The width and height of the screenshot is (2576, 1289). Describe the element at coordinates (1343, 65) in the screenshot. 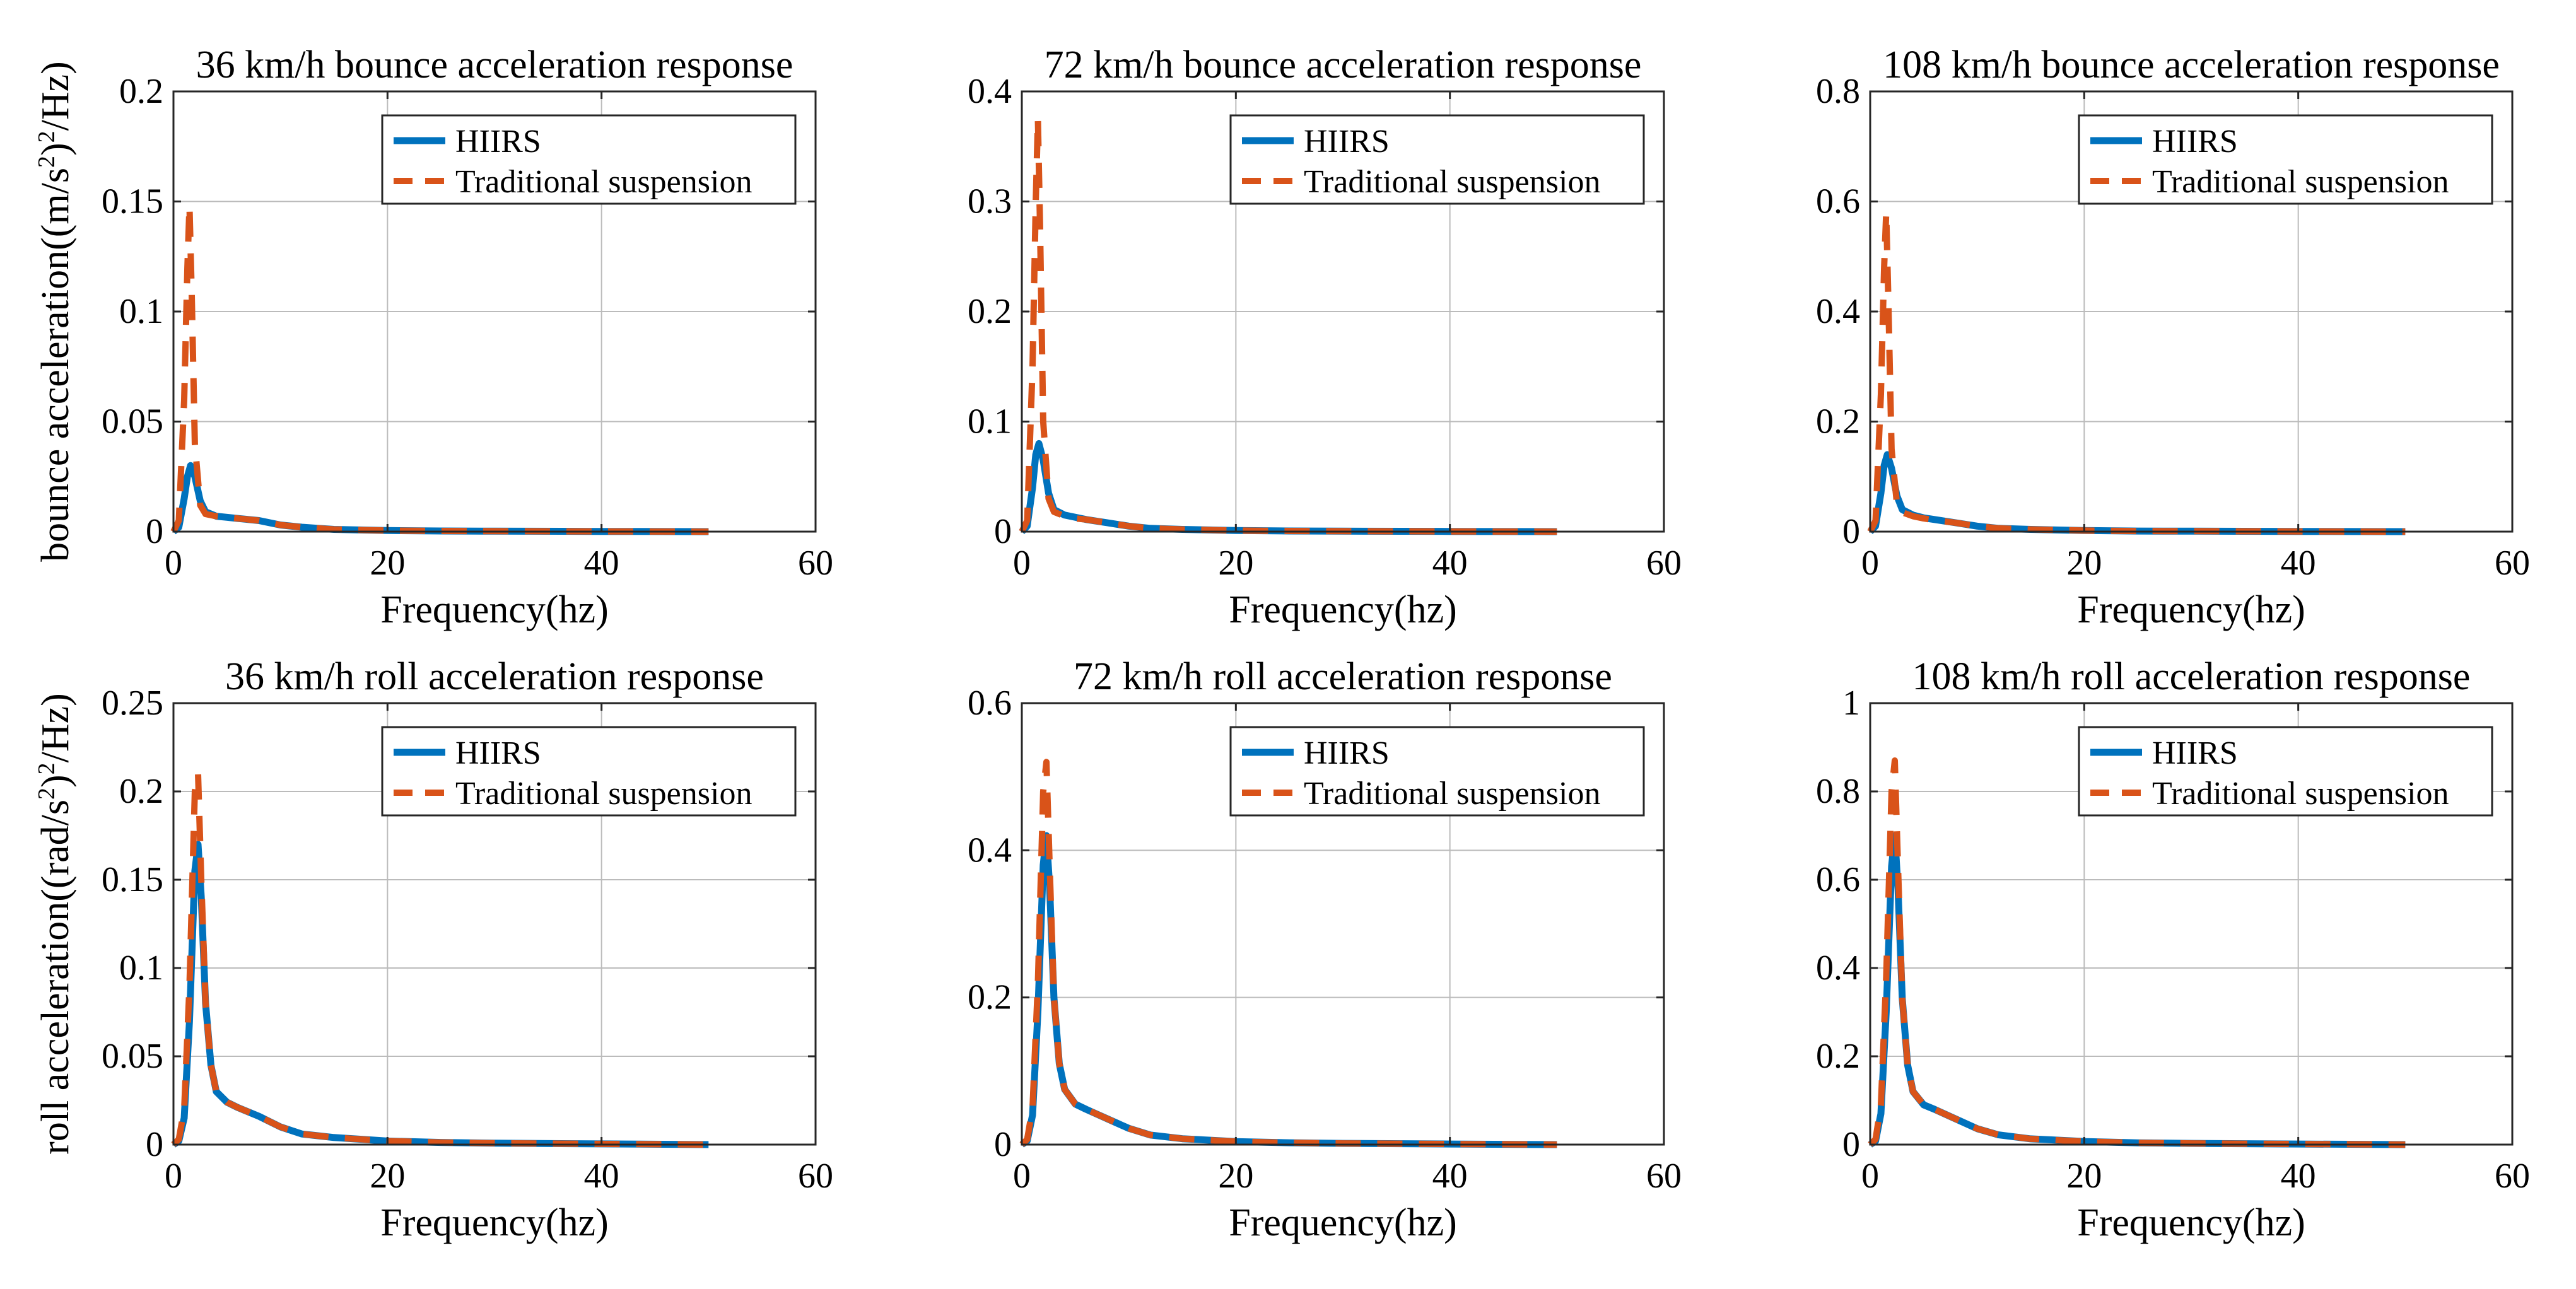

I see `chart-title: 72 km/h bounce acceleration response` at that location.